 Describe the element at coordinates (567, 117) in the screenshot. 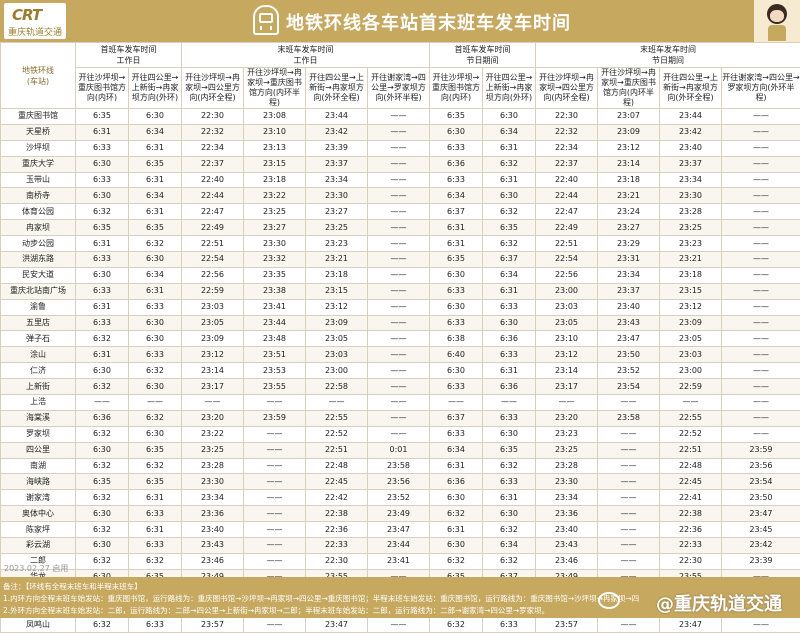

I see `departure-time: 22:30` at that location.